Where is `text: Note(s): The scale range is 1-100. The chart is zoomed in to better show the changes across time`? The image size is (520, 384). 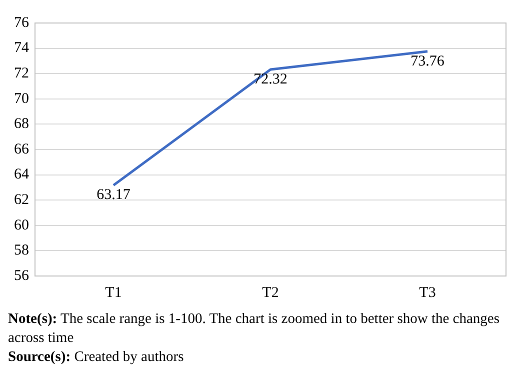
text: Note(s): The scale range is 1-100. The chart is zoomed in to better show the changes across time is located at coordinates (254, 328).